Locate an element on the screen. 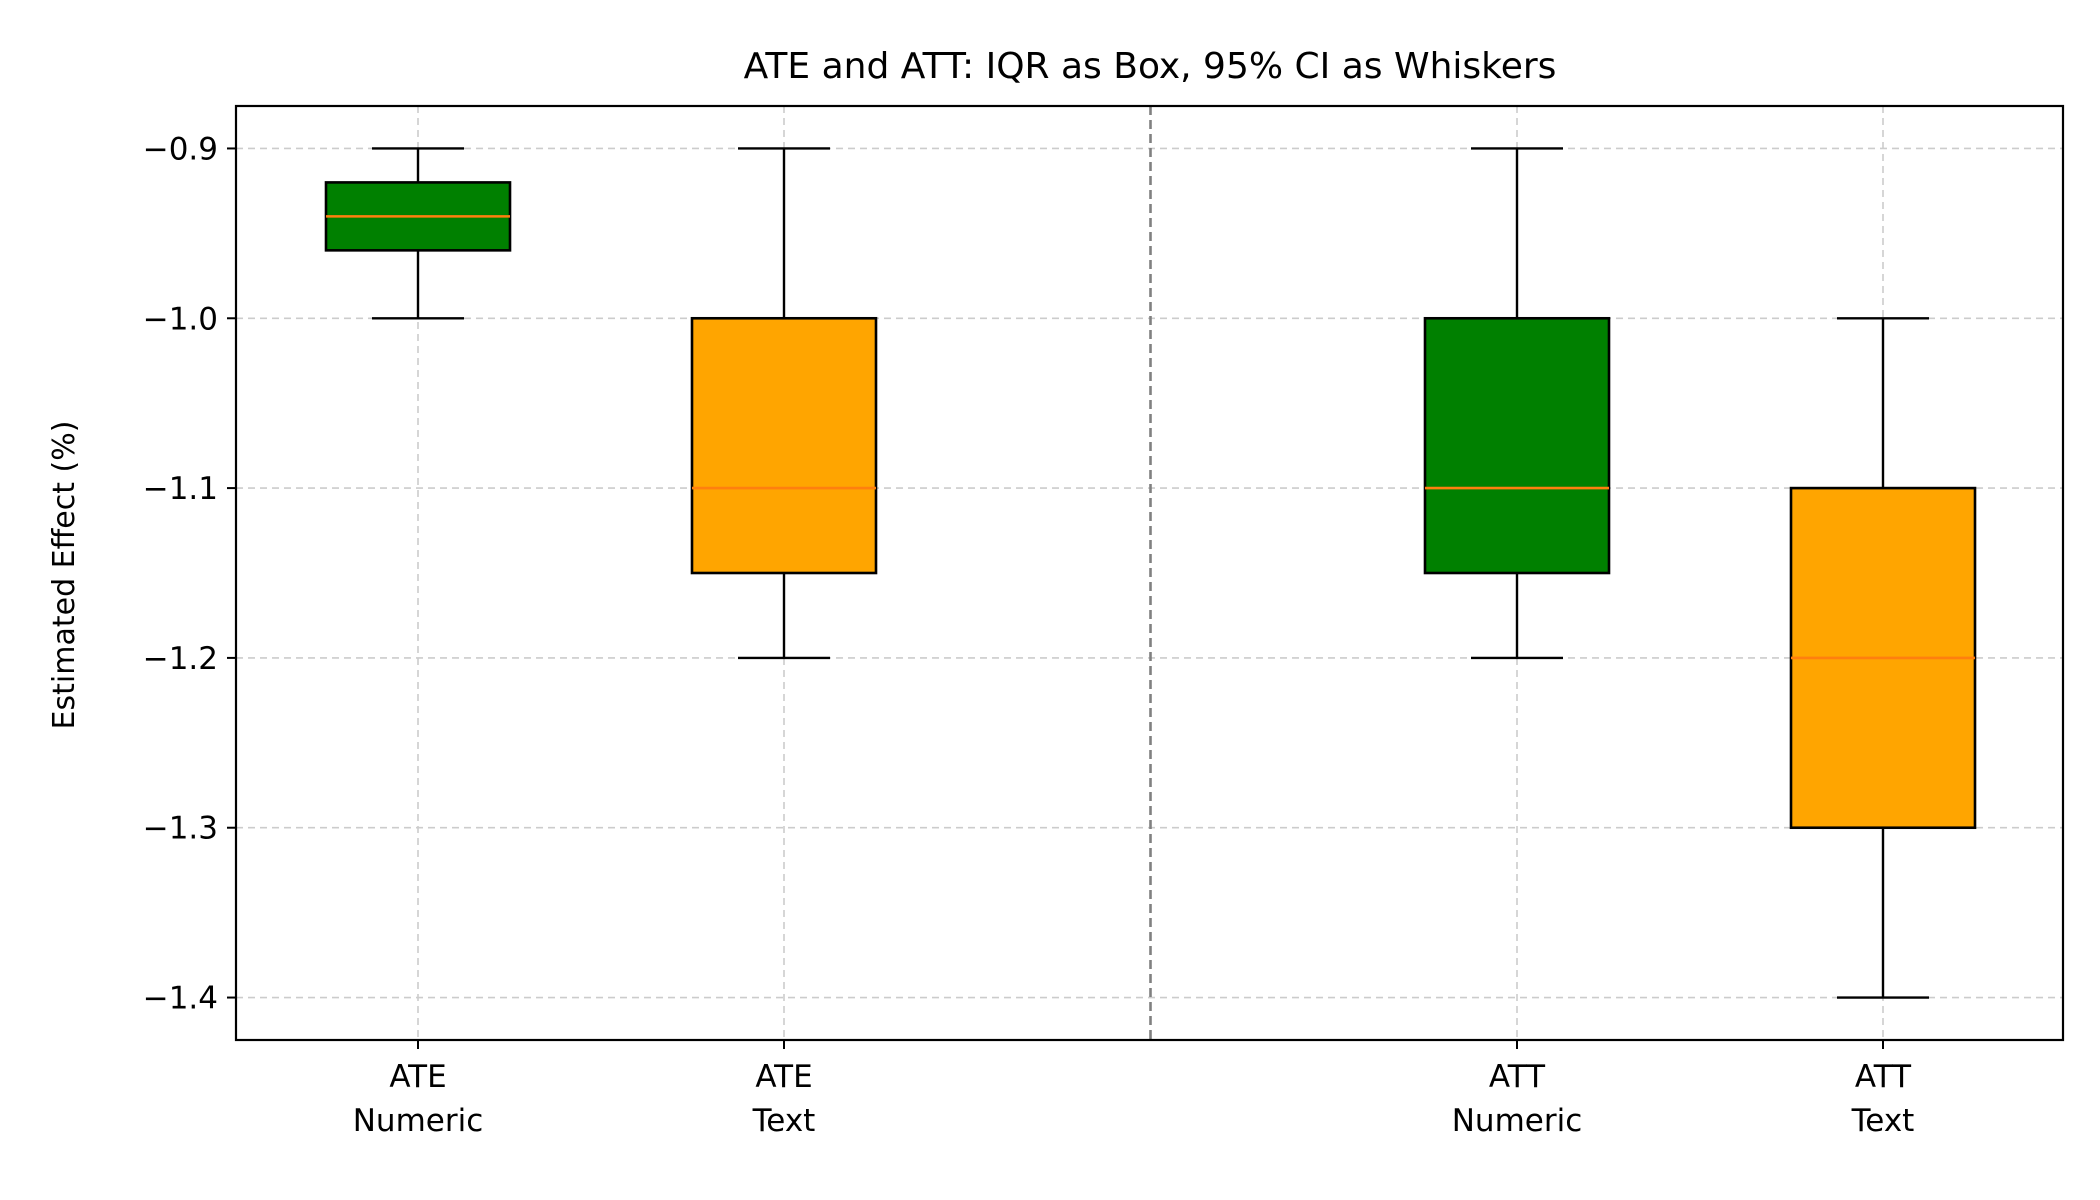 This screenshot has width=2100, height=1200. y-tick-label: −1.1 is located at coordinates (180, 489).